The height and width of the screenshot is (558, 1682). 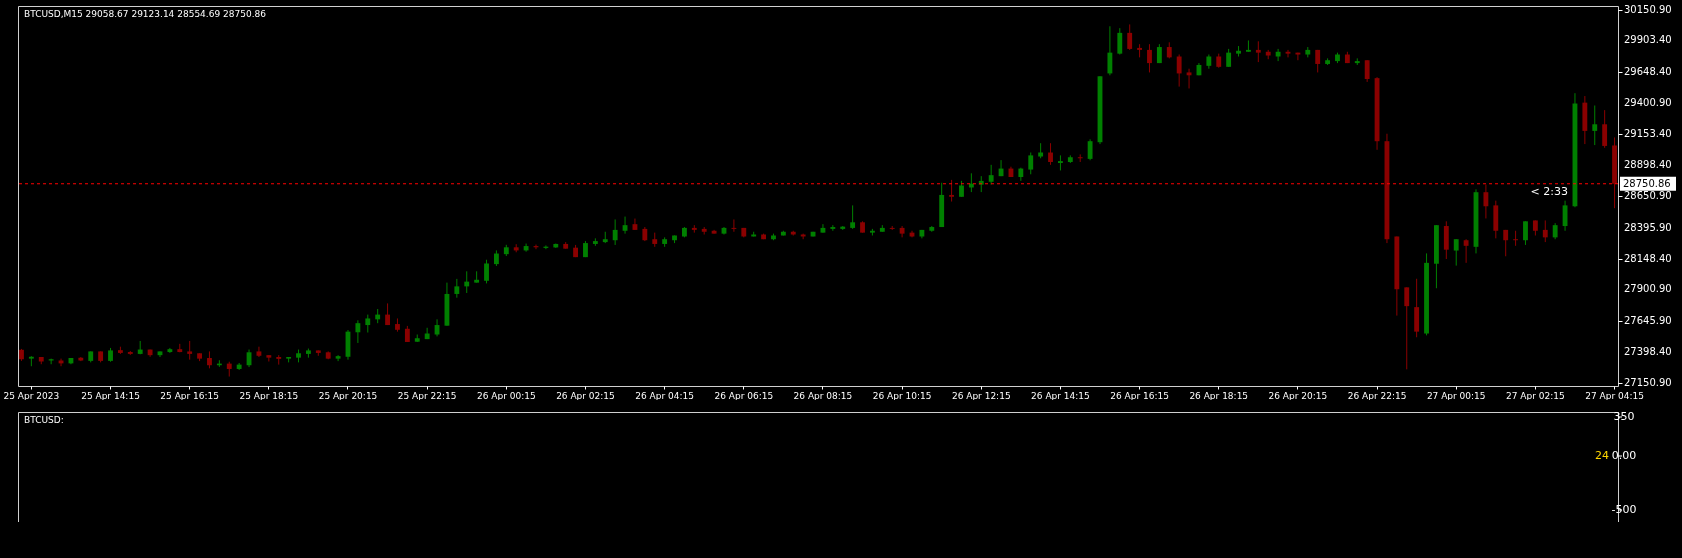 I want to click on x-tick-label: 25 Apr 22:15, so click(x=427, y=395).